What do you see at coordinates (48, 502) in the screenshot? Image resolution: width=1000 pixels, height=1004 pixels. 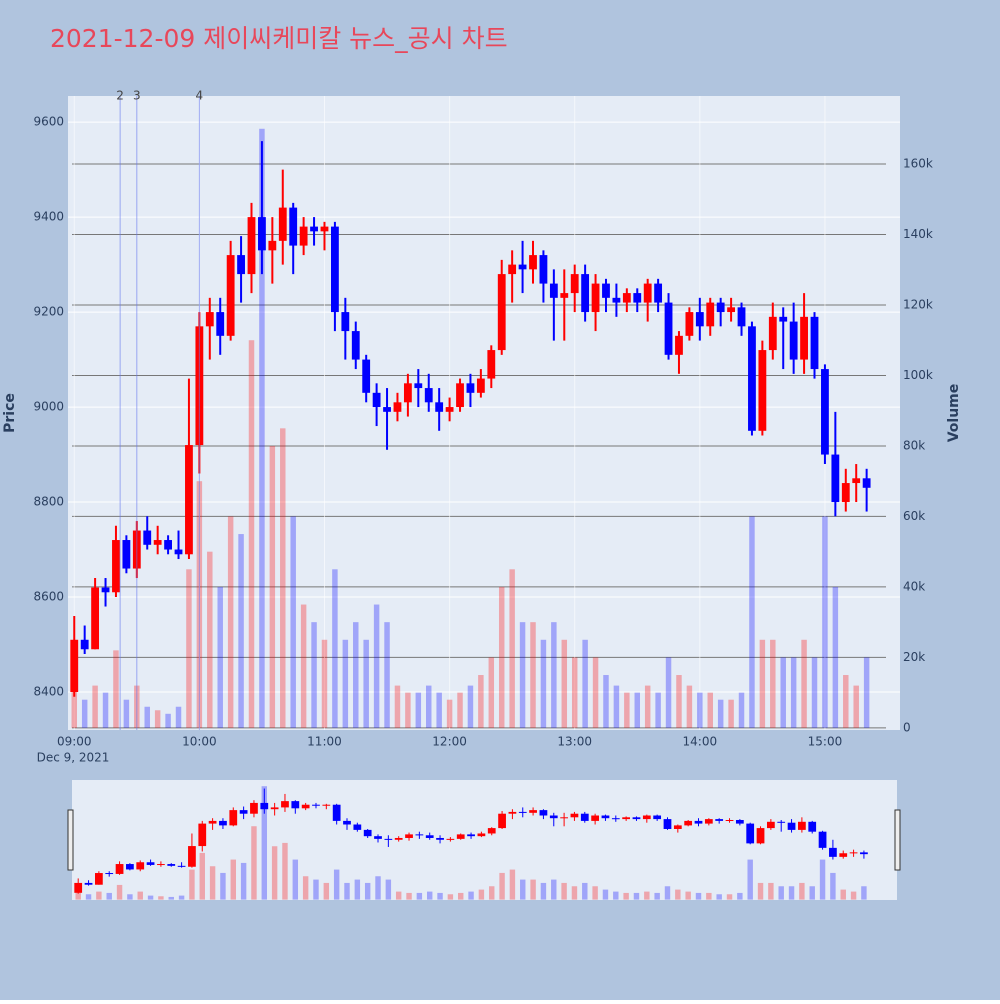 I see `y-tick-label: 8800` at bounding box center [48, 502].